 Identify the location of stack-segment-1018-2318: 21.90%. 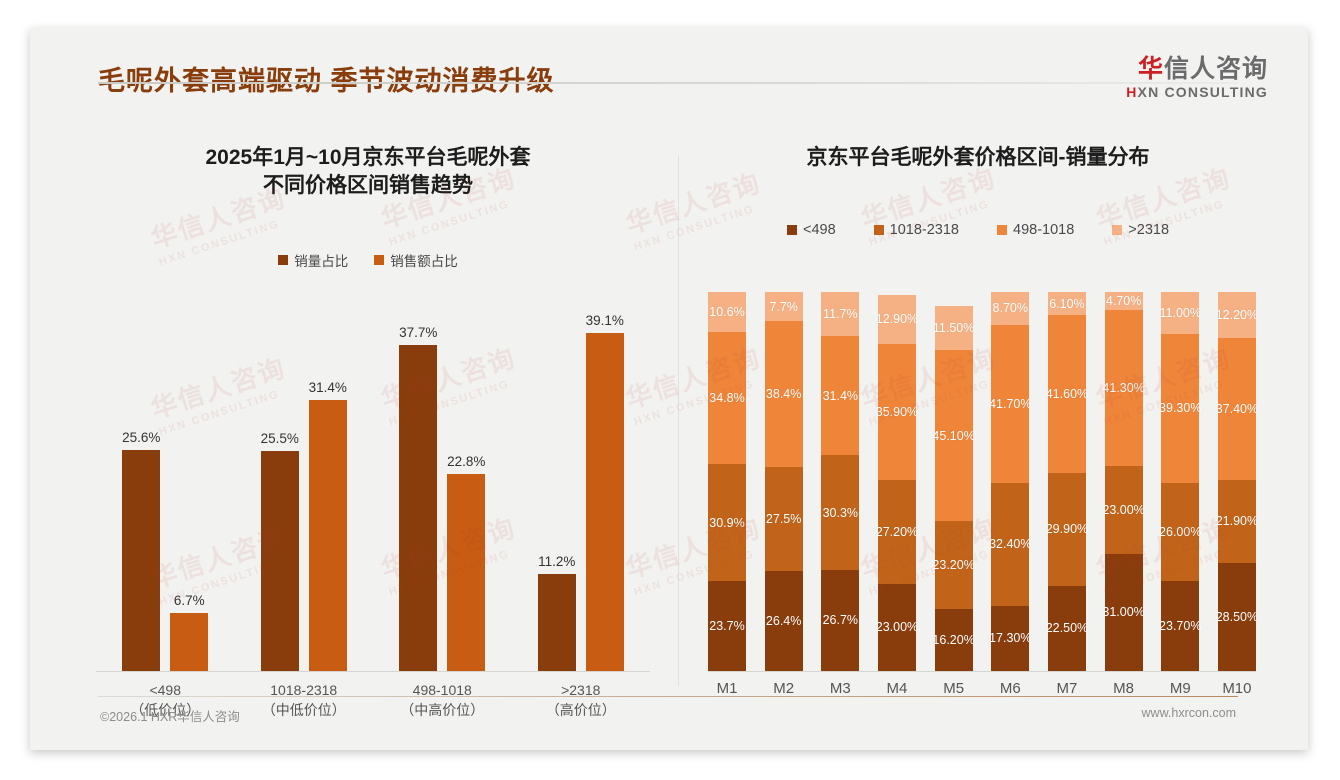
(1237, 521).